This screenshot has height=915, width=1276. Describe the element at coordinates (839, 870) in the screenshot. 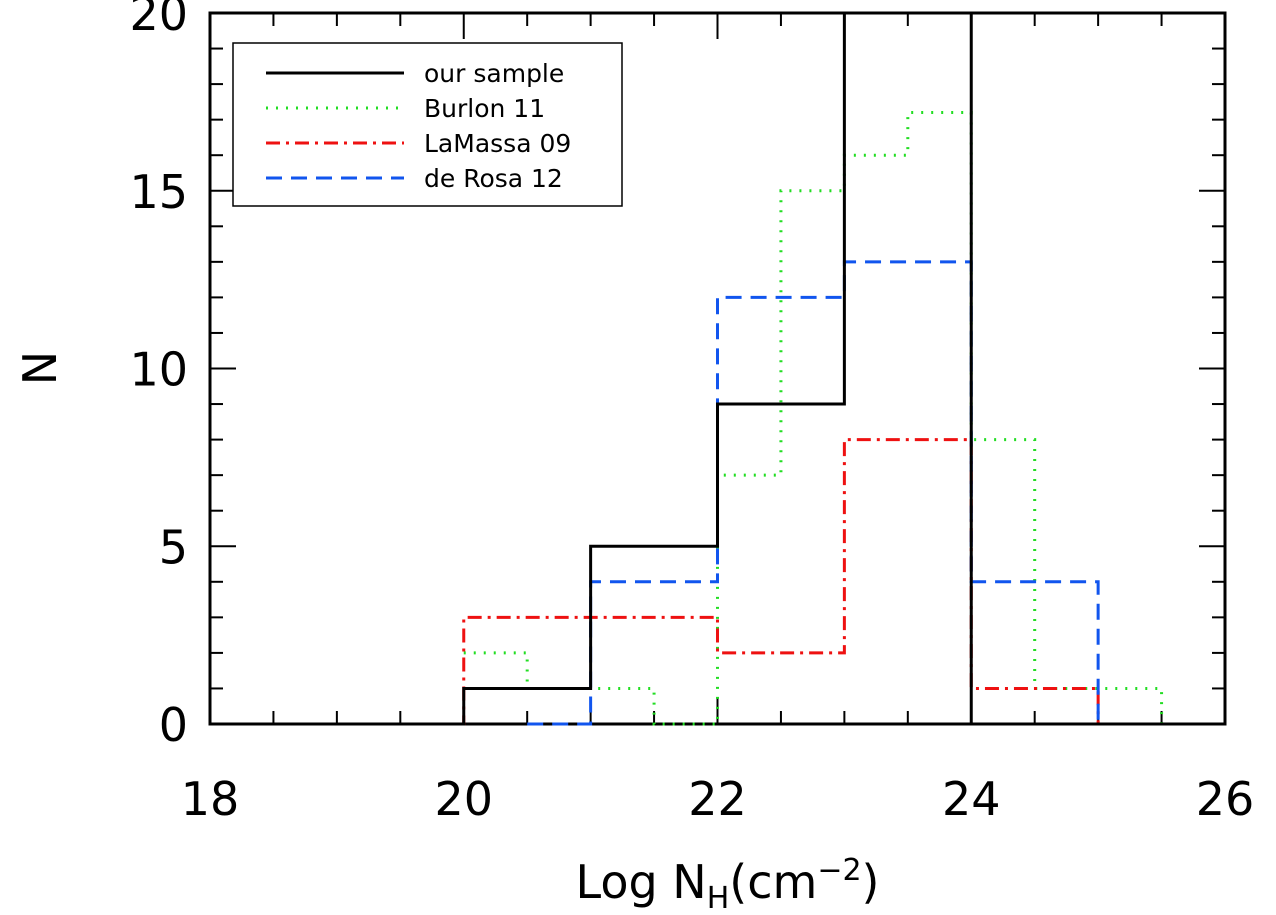

I see `x-axis-label-superscript: −2` at that location.